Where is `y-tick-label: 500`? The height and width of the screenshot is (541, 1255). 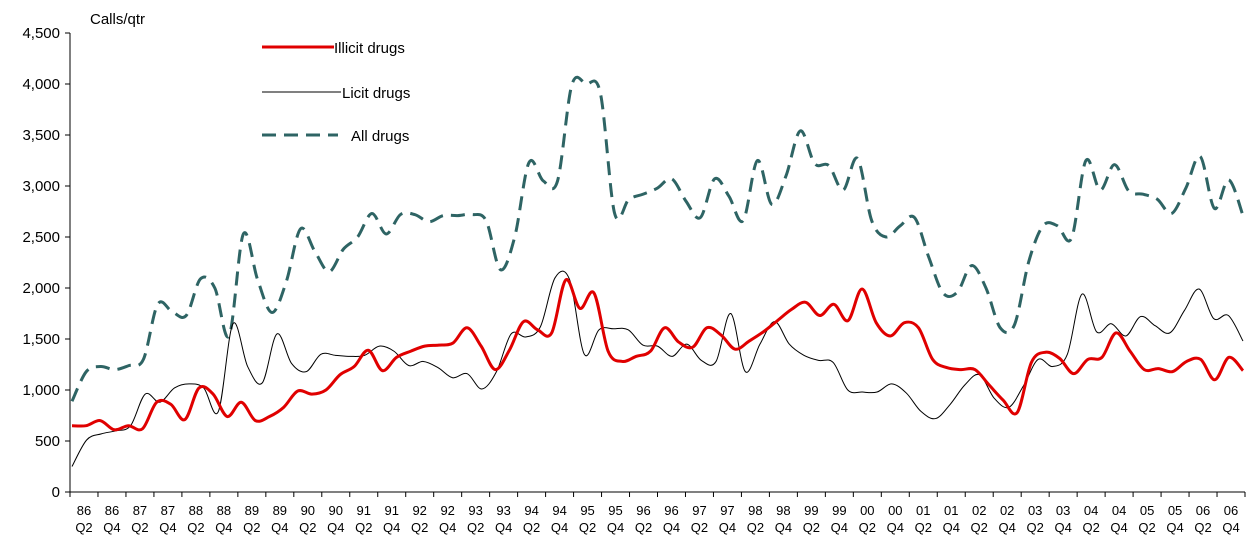 y-tick-label: 500 is located at coordinates (47, 441).